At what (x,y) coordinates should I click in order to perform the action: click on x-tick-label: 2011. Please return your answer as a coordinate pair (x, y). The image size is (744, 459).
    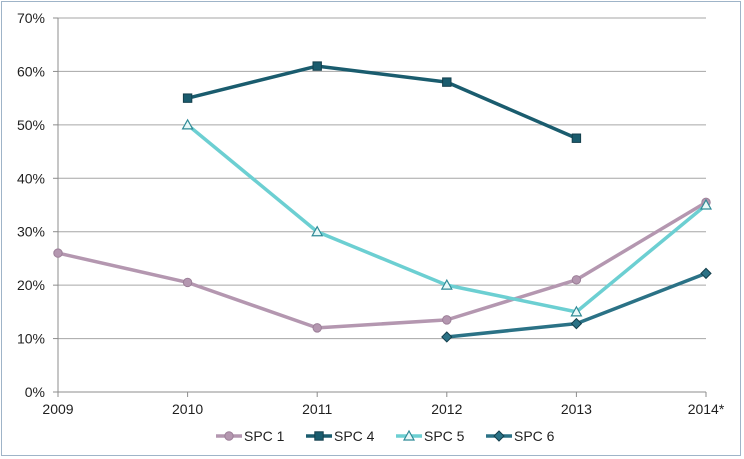
    Looking at the image, I should click on (317, 409).